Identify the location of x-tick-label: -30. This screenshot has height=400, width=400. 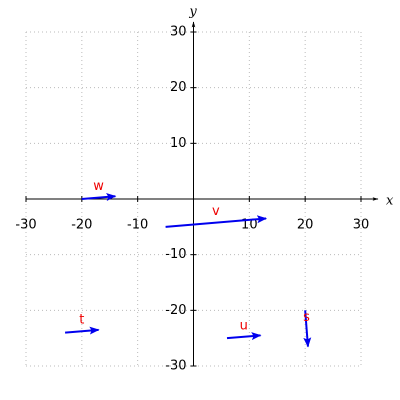
(25, 225).